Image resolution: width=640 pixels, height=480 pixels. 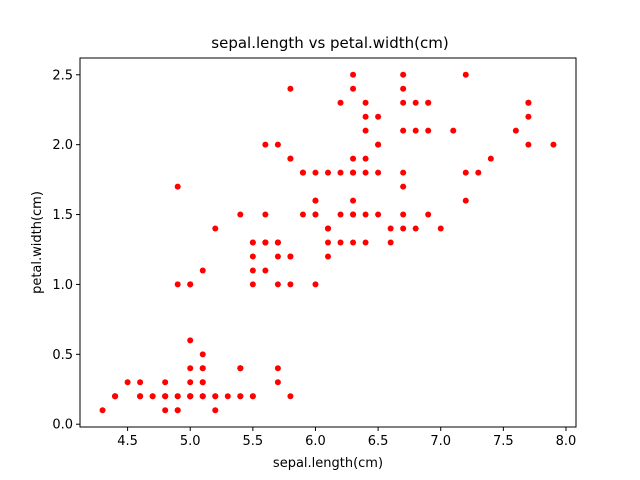 What do you see at coordinates (503, 441) in the screenshot?
I see `x-tick-label: 7.5` at bounding box center [503, 441].